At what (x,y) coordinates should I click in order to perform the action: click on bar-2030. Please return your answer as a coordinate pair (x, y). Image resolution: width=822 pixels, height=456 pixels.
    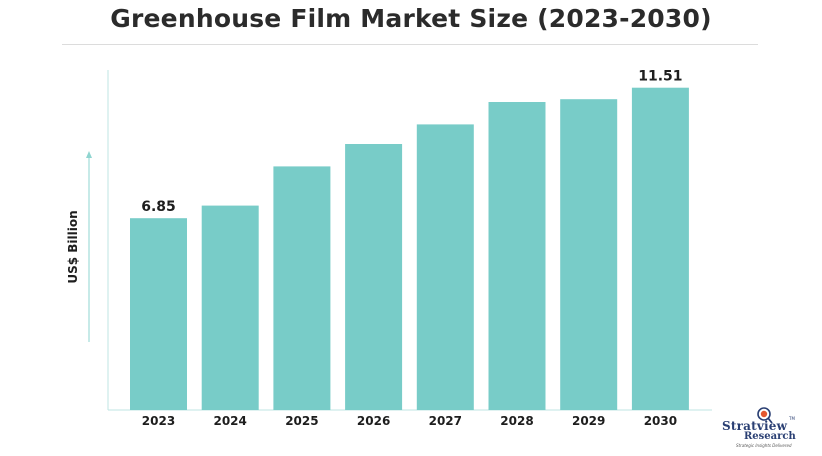
    Looking at the image, I should click on (660, 248).